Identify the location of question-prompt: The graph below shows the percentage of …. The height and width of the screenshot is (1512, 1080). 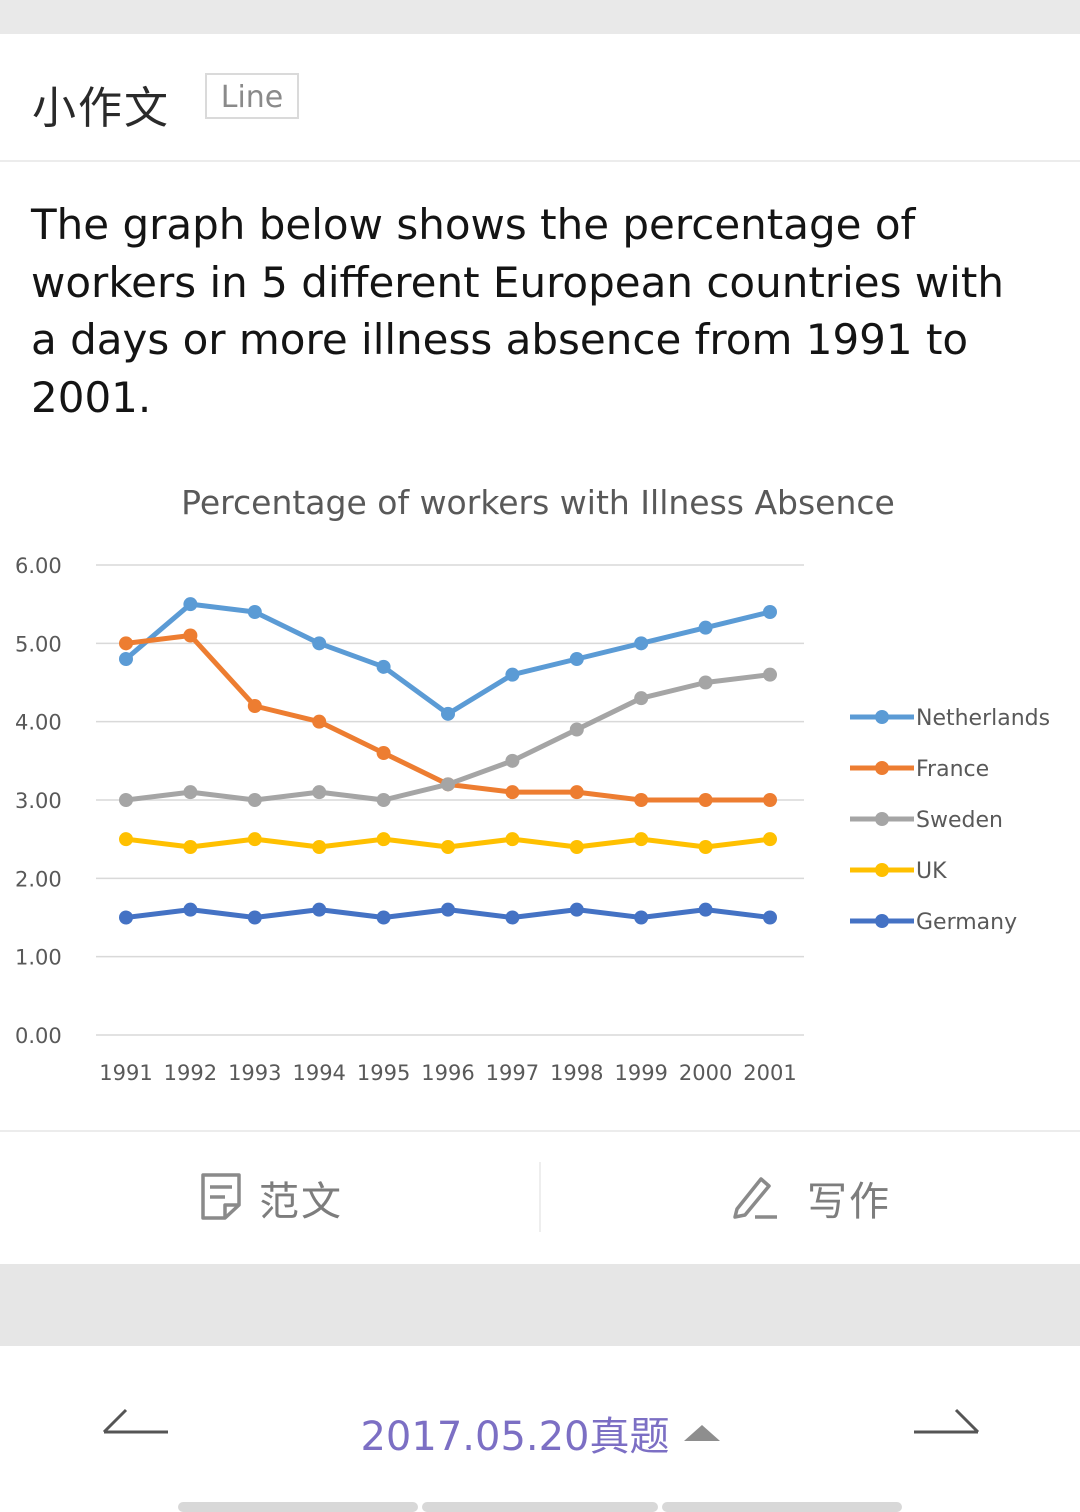
(517, 311).